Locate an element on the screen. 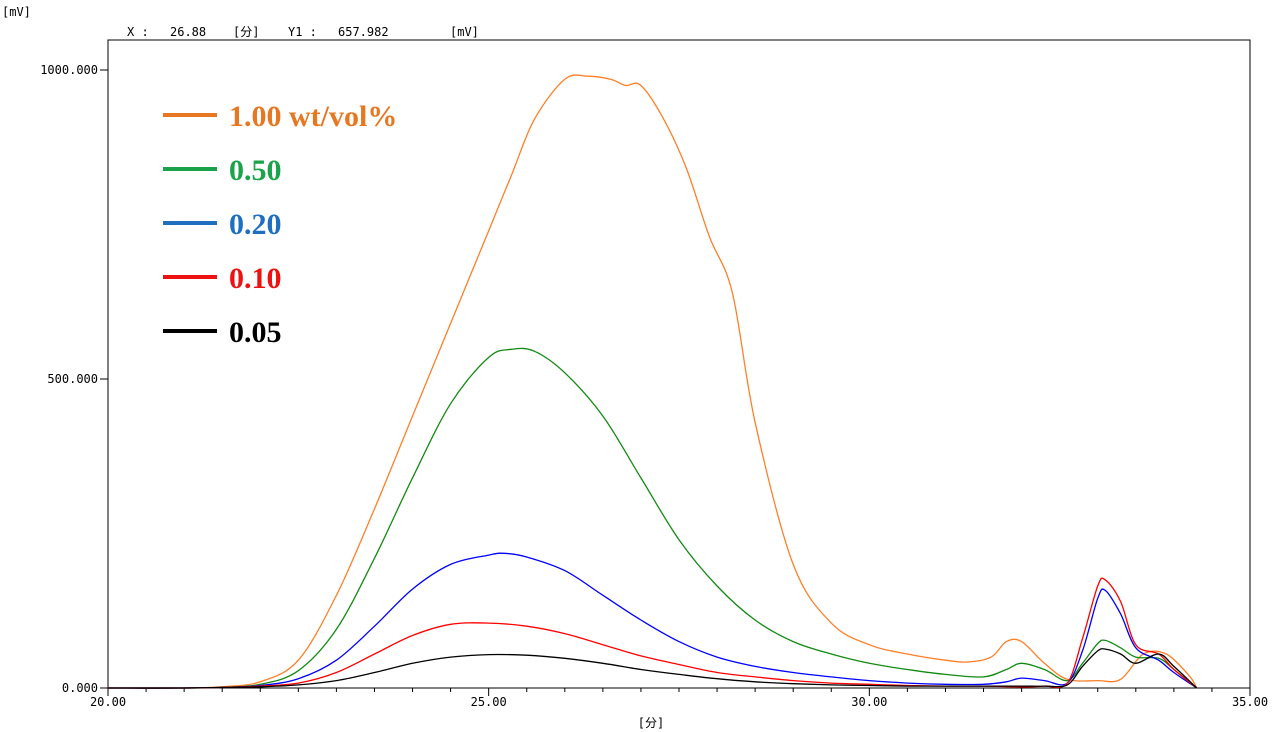 The image size is (1274, 732). y1-readout-value: 657.982 is located at coordinates (363, 32).